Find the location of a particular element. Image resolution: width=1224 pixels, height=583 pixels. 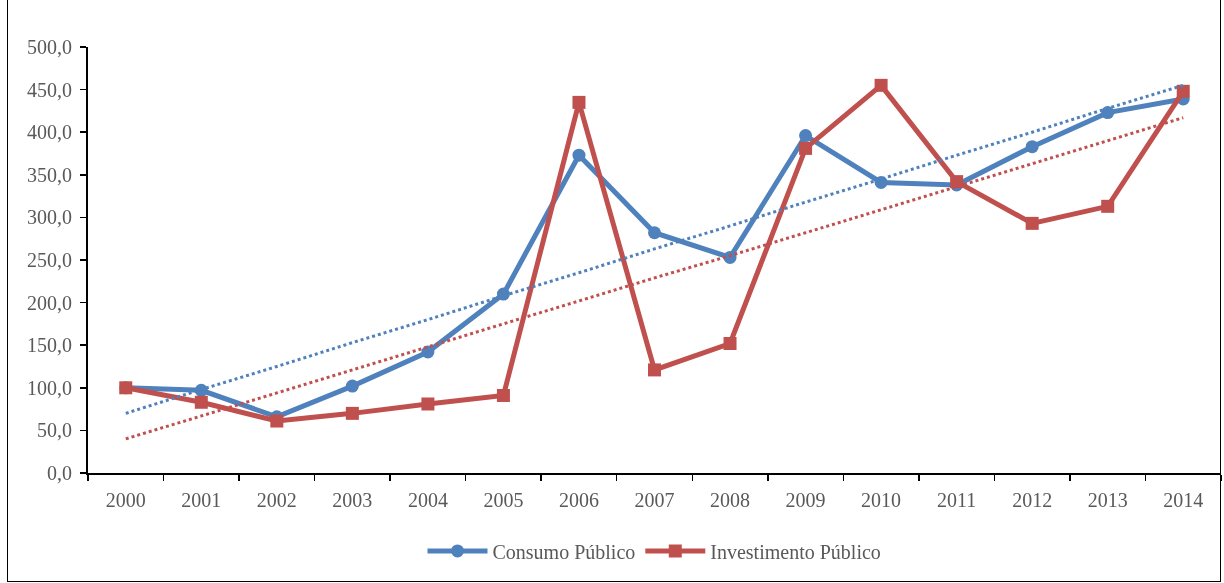

x-tick-label: 2010 is located at coordinates (881, 500).